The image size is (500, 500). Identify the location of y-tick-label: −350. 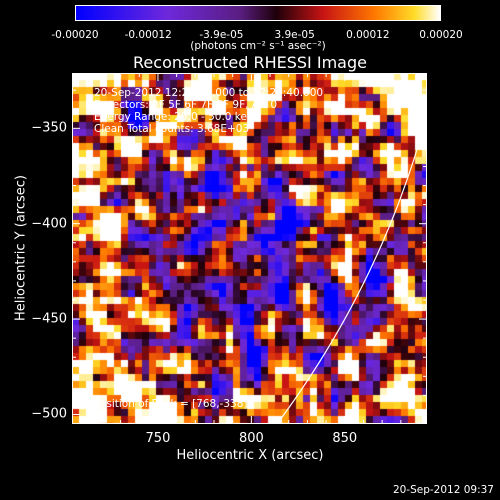
(49, 128).